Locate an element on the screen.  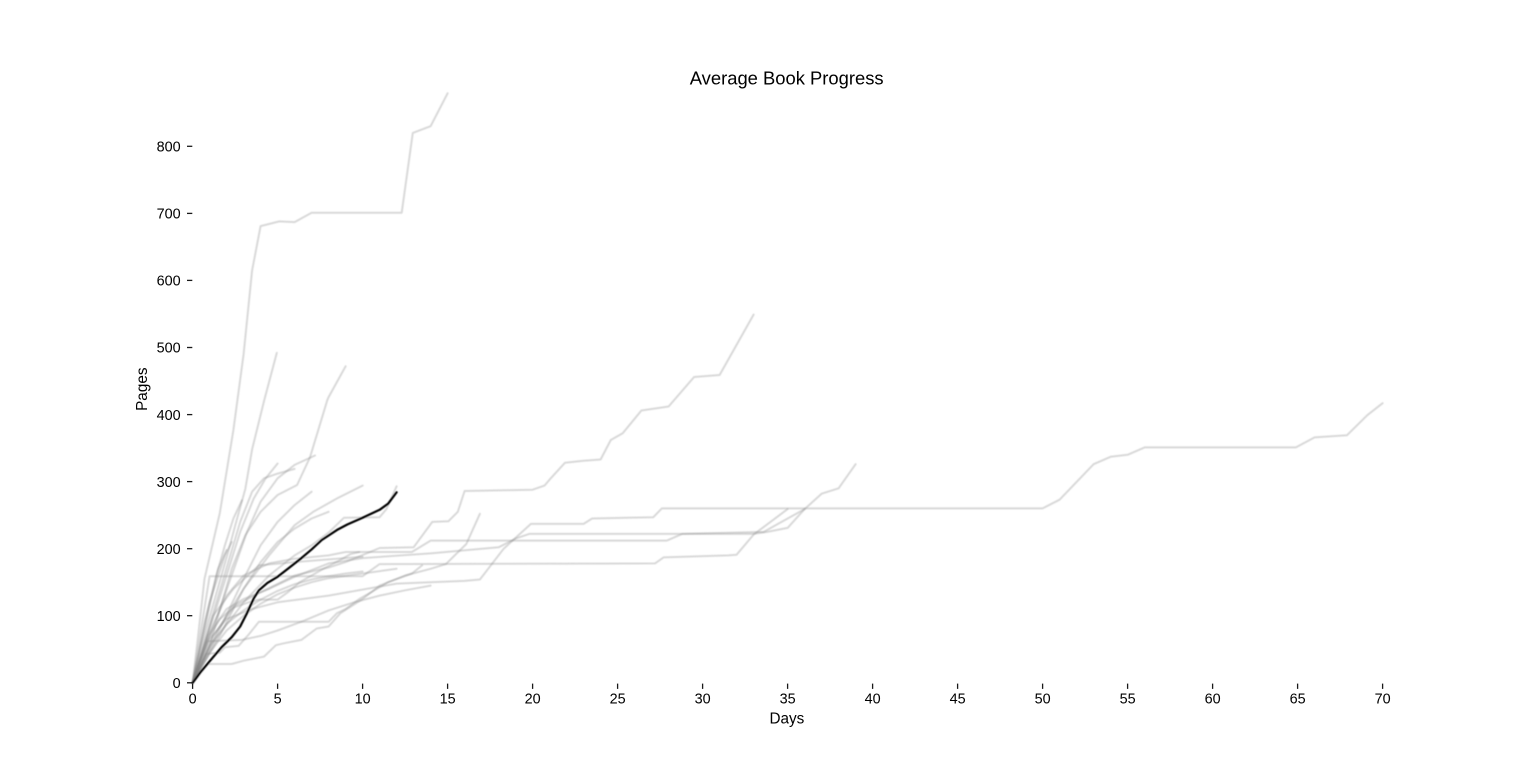
svg-text: 35 is located at coordinates (788, 700).